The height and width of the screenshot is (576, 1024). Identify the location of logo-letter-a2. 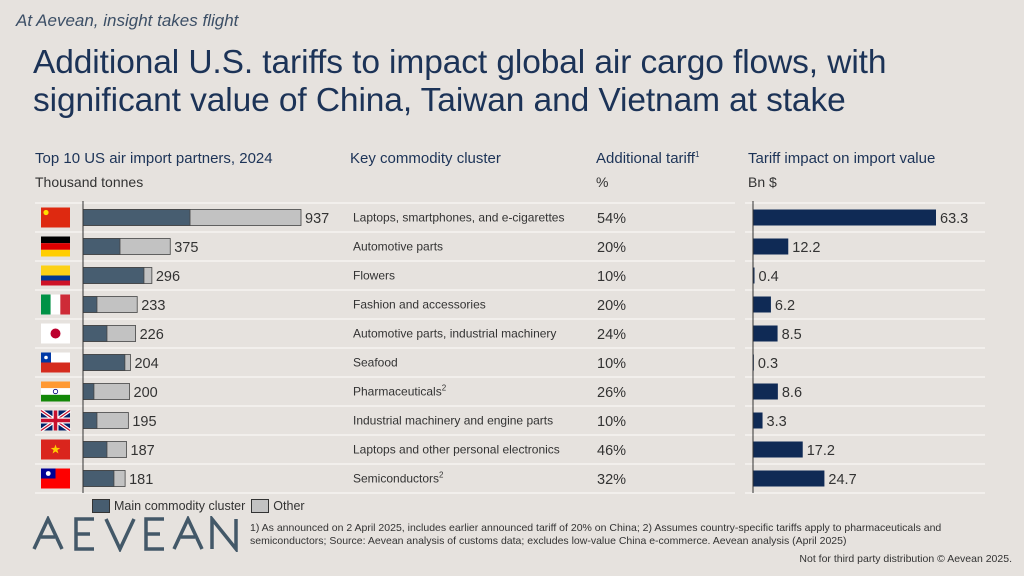
(188, 533).